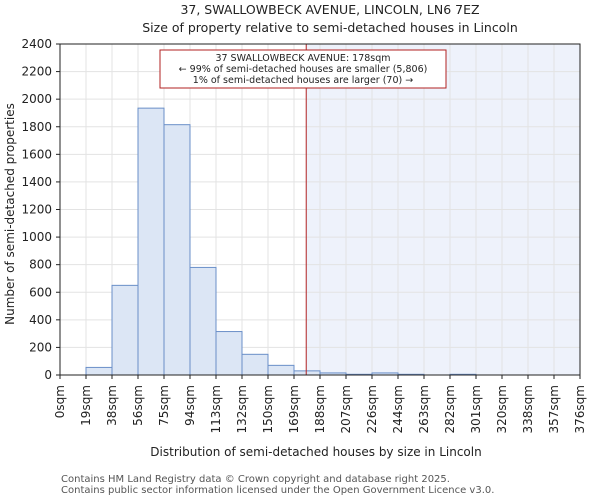 This screenshot has height=500, width=600. What do you see at coordinates (329, 9) in the screenshot?
I see `chart-title: 37, SWALLOWBECK AVENUE, LINCOLN, LN6 7EZ` at bounding box center [329, 9].